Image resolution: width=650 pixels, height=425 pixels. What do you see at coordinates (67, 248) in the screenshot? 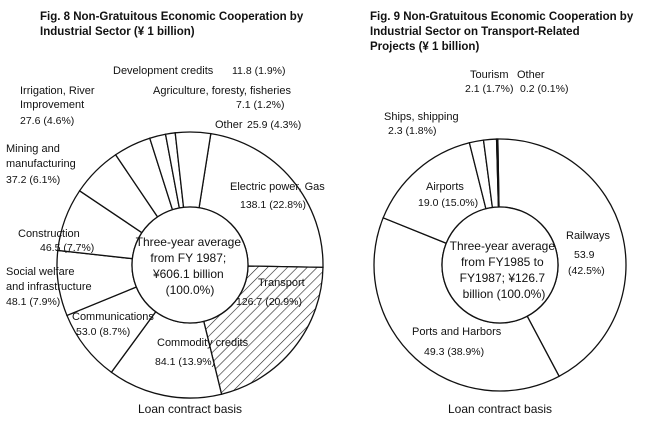
I see `fig8-construction-value: 46.5 (7.7%)` at bounding box center [67, 248].